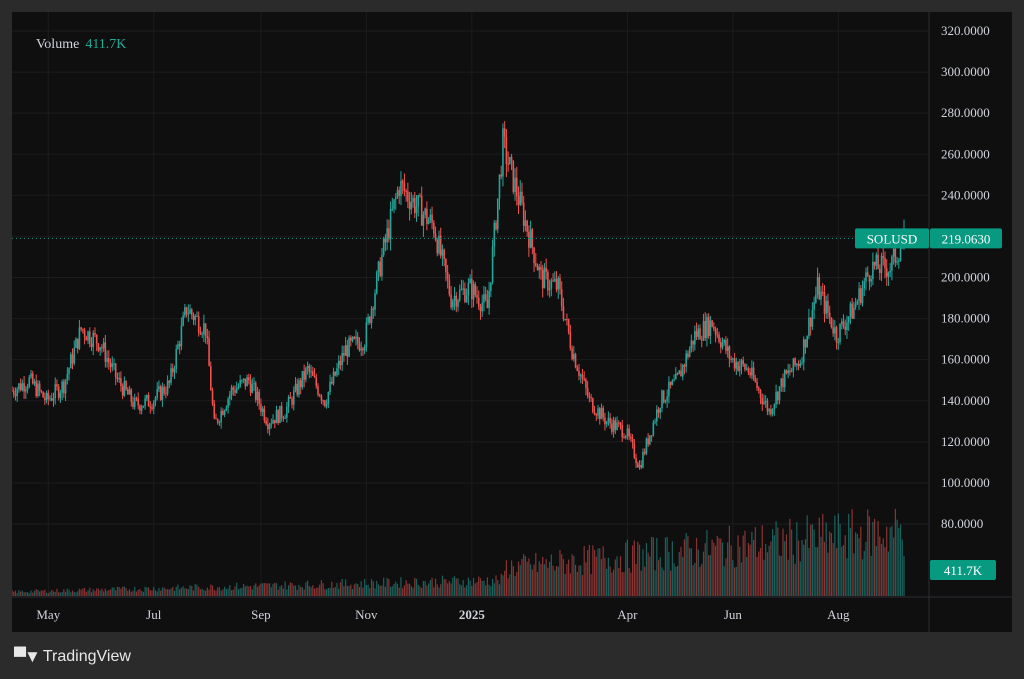 The image size is (1024, 679). Describe the element at coordinates (72, 657) in the screenshot. I see `tradingview-logo: ▀▼ TradingView` at that location.